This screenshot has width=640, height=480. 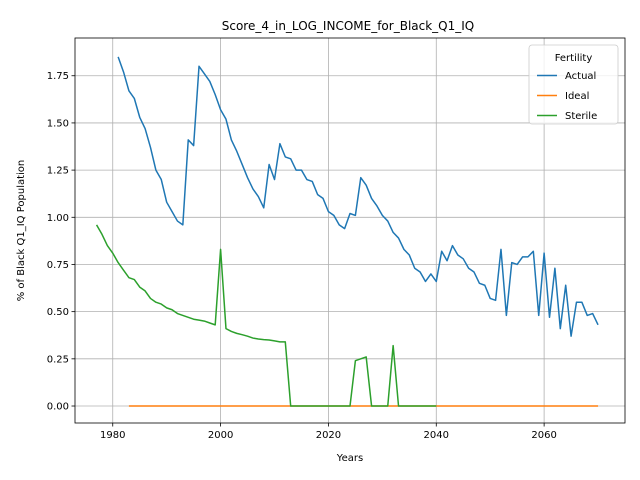 I want to click on legend: Fertility Actual Ideal Sterile, so click(x=573, y=84).